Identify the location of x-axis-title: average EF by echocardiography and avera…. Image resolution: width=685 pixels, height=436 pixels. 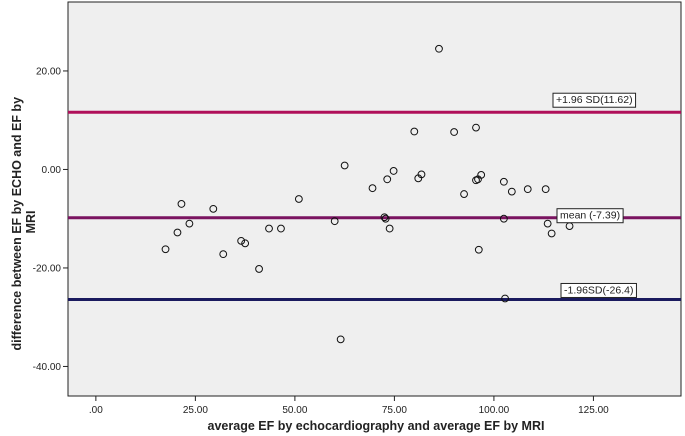
(376, 426).